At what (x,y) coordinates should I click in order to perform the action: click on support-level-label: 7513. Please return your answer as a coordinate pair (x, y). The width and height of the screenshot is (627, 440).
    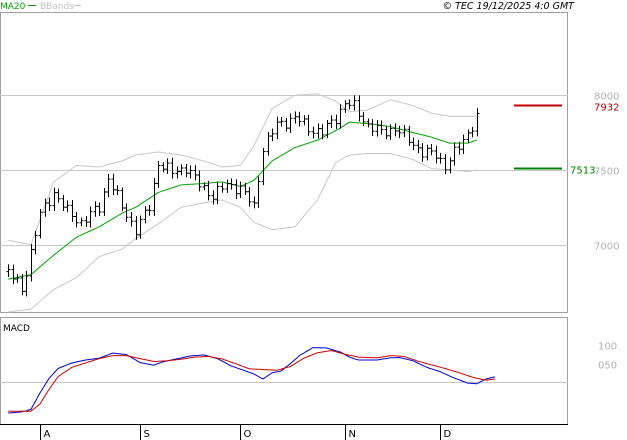
    Looking at the image, I should click on (582, 171).